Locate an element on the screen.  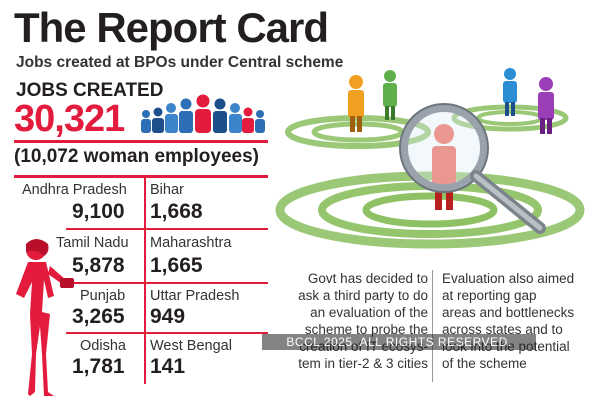
state-name: Uttar Pradesh is located at coordinates (195, 296).